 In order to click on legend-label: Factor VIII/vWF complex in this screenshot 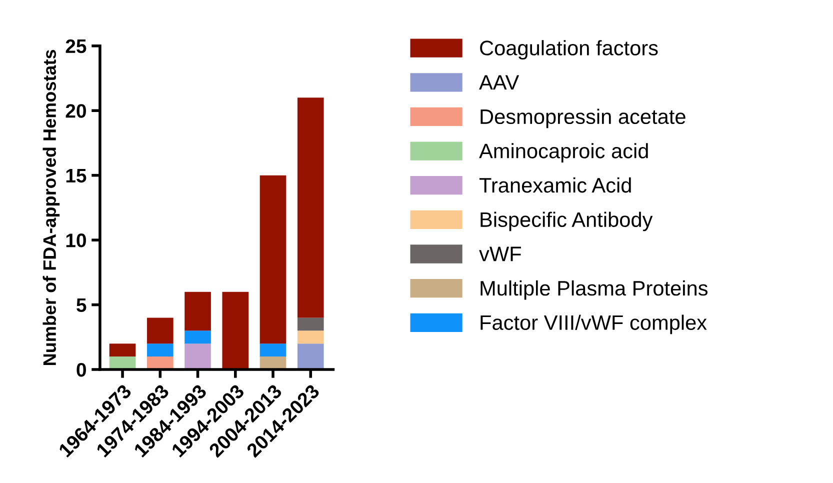, I will do `click(593, 324)`.